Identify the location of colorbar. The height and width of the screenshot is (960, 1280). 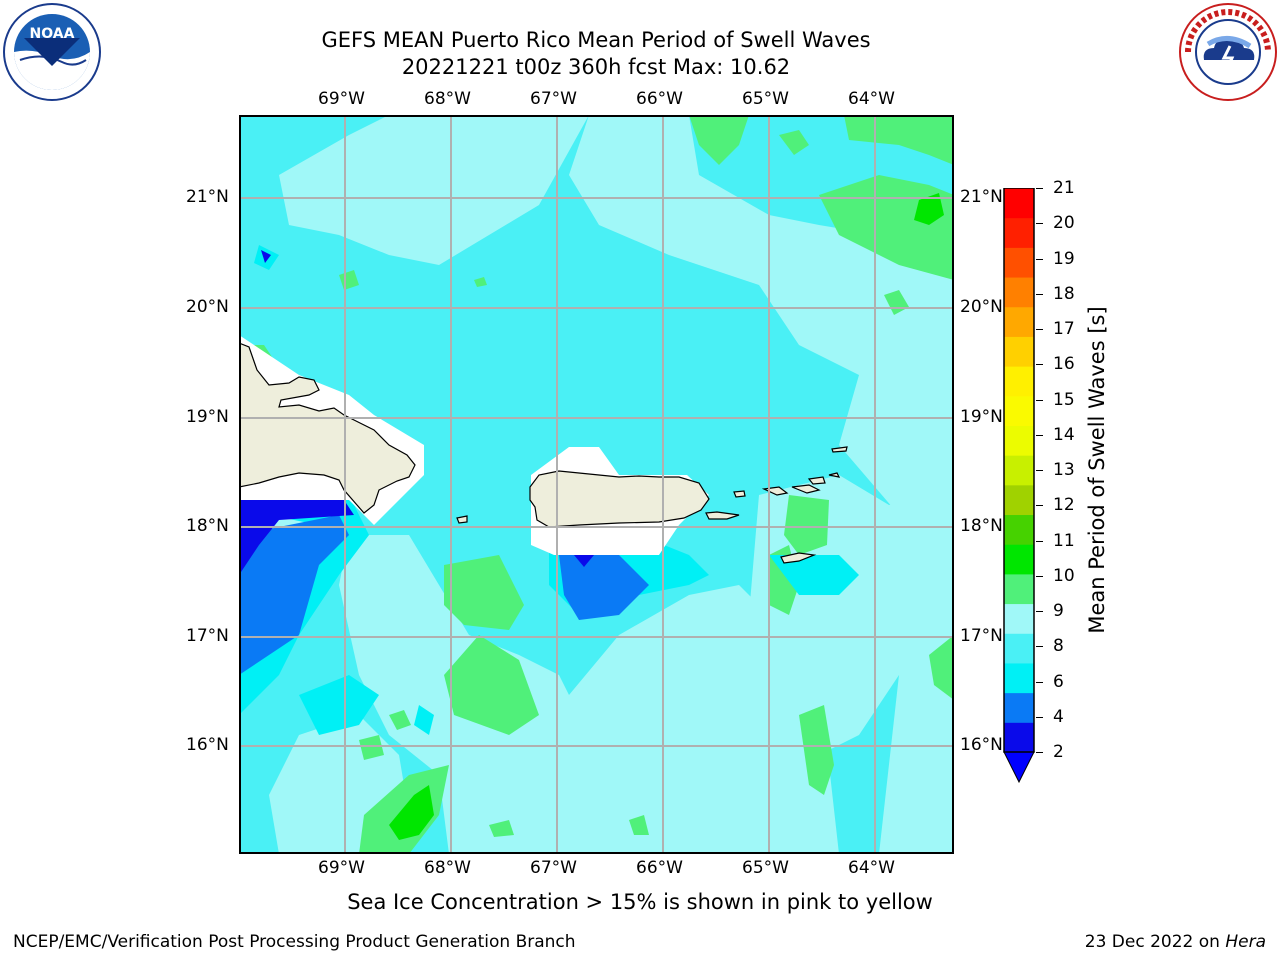
(1019, 485).